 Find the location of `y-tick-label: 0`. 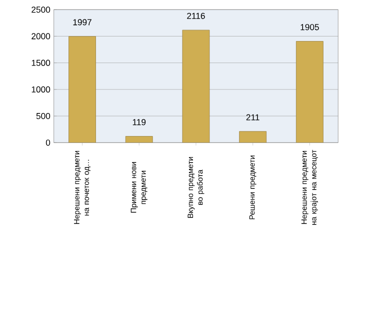

y-tick-label: 0 is located at coordinates (48, 142).